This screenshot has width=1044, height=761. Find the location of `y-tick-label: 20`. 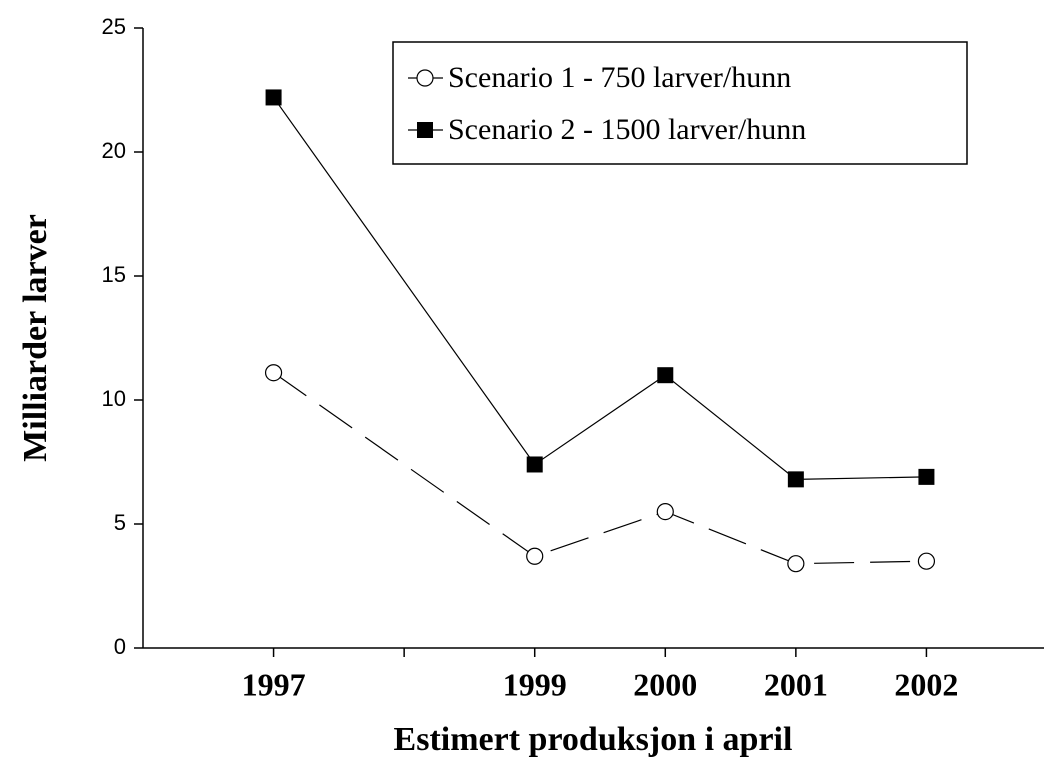

y-tick-label: 20 is located at coordinates (114, 150).